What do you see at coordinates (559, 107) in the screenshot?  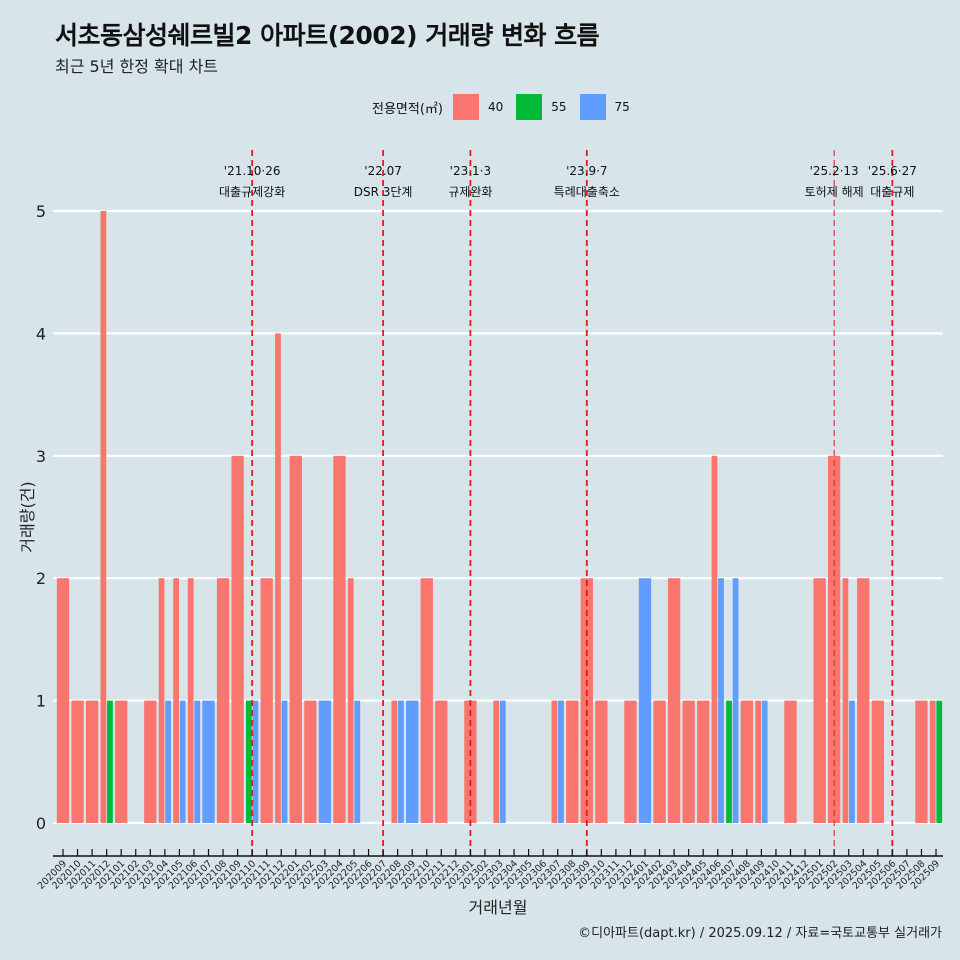 I see `legend-label-55: 55` at bounding box center [559, 107].